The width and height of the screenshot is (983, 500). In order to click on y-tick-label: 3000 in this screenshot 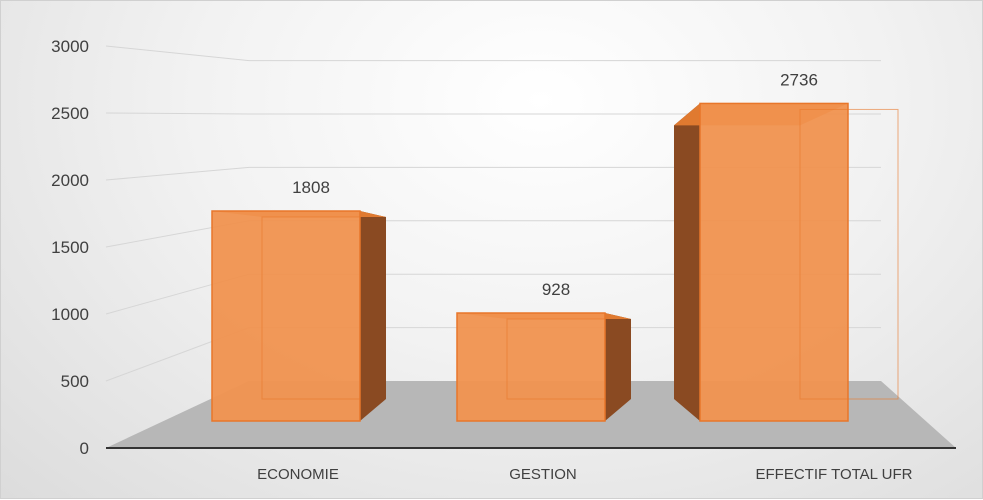, I will do `click(70, 46)`.